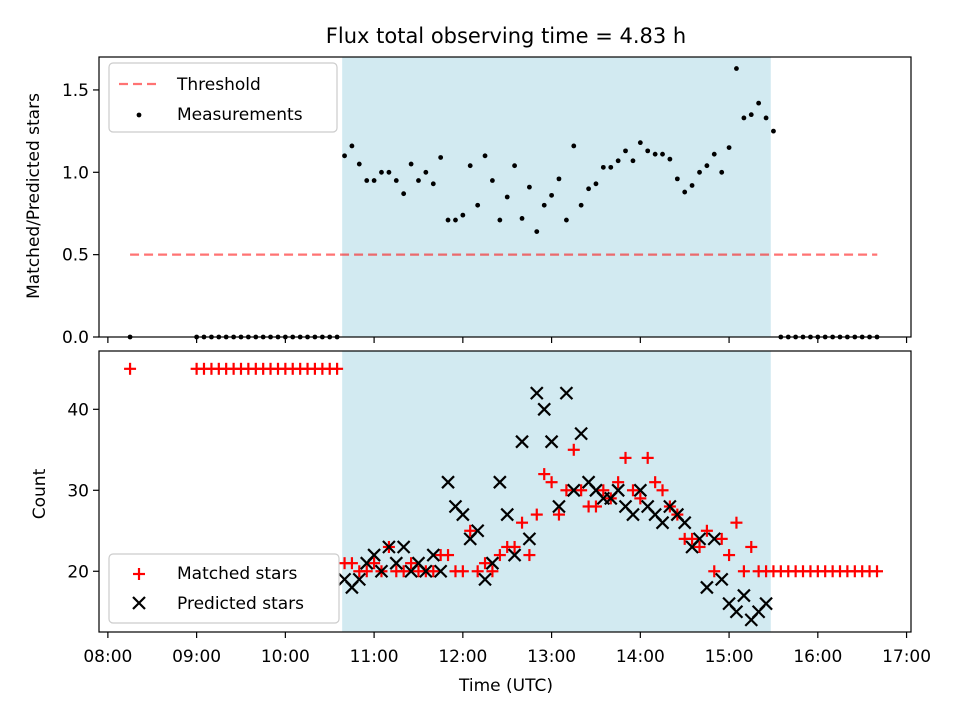  What do you see at coordinates (506, 36) in the screenshot?
I see `chart-title: Flux total observing time = 4.83 h` at bounding box center [506, 36].